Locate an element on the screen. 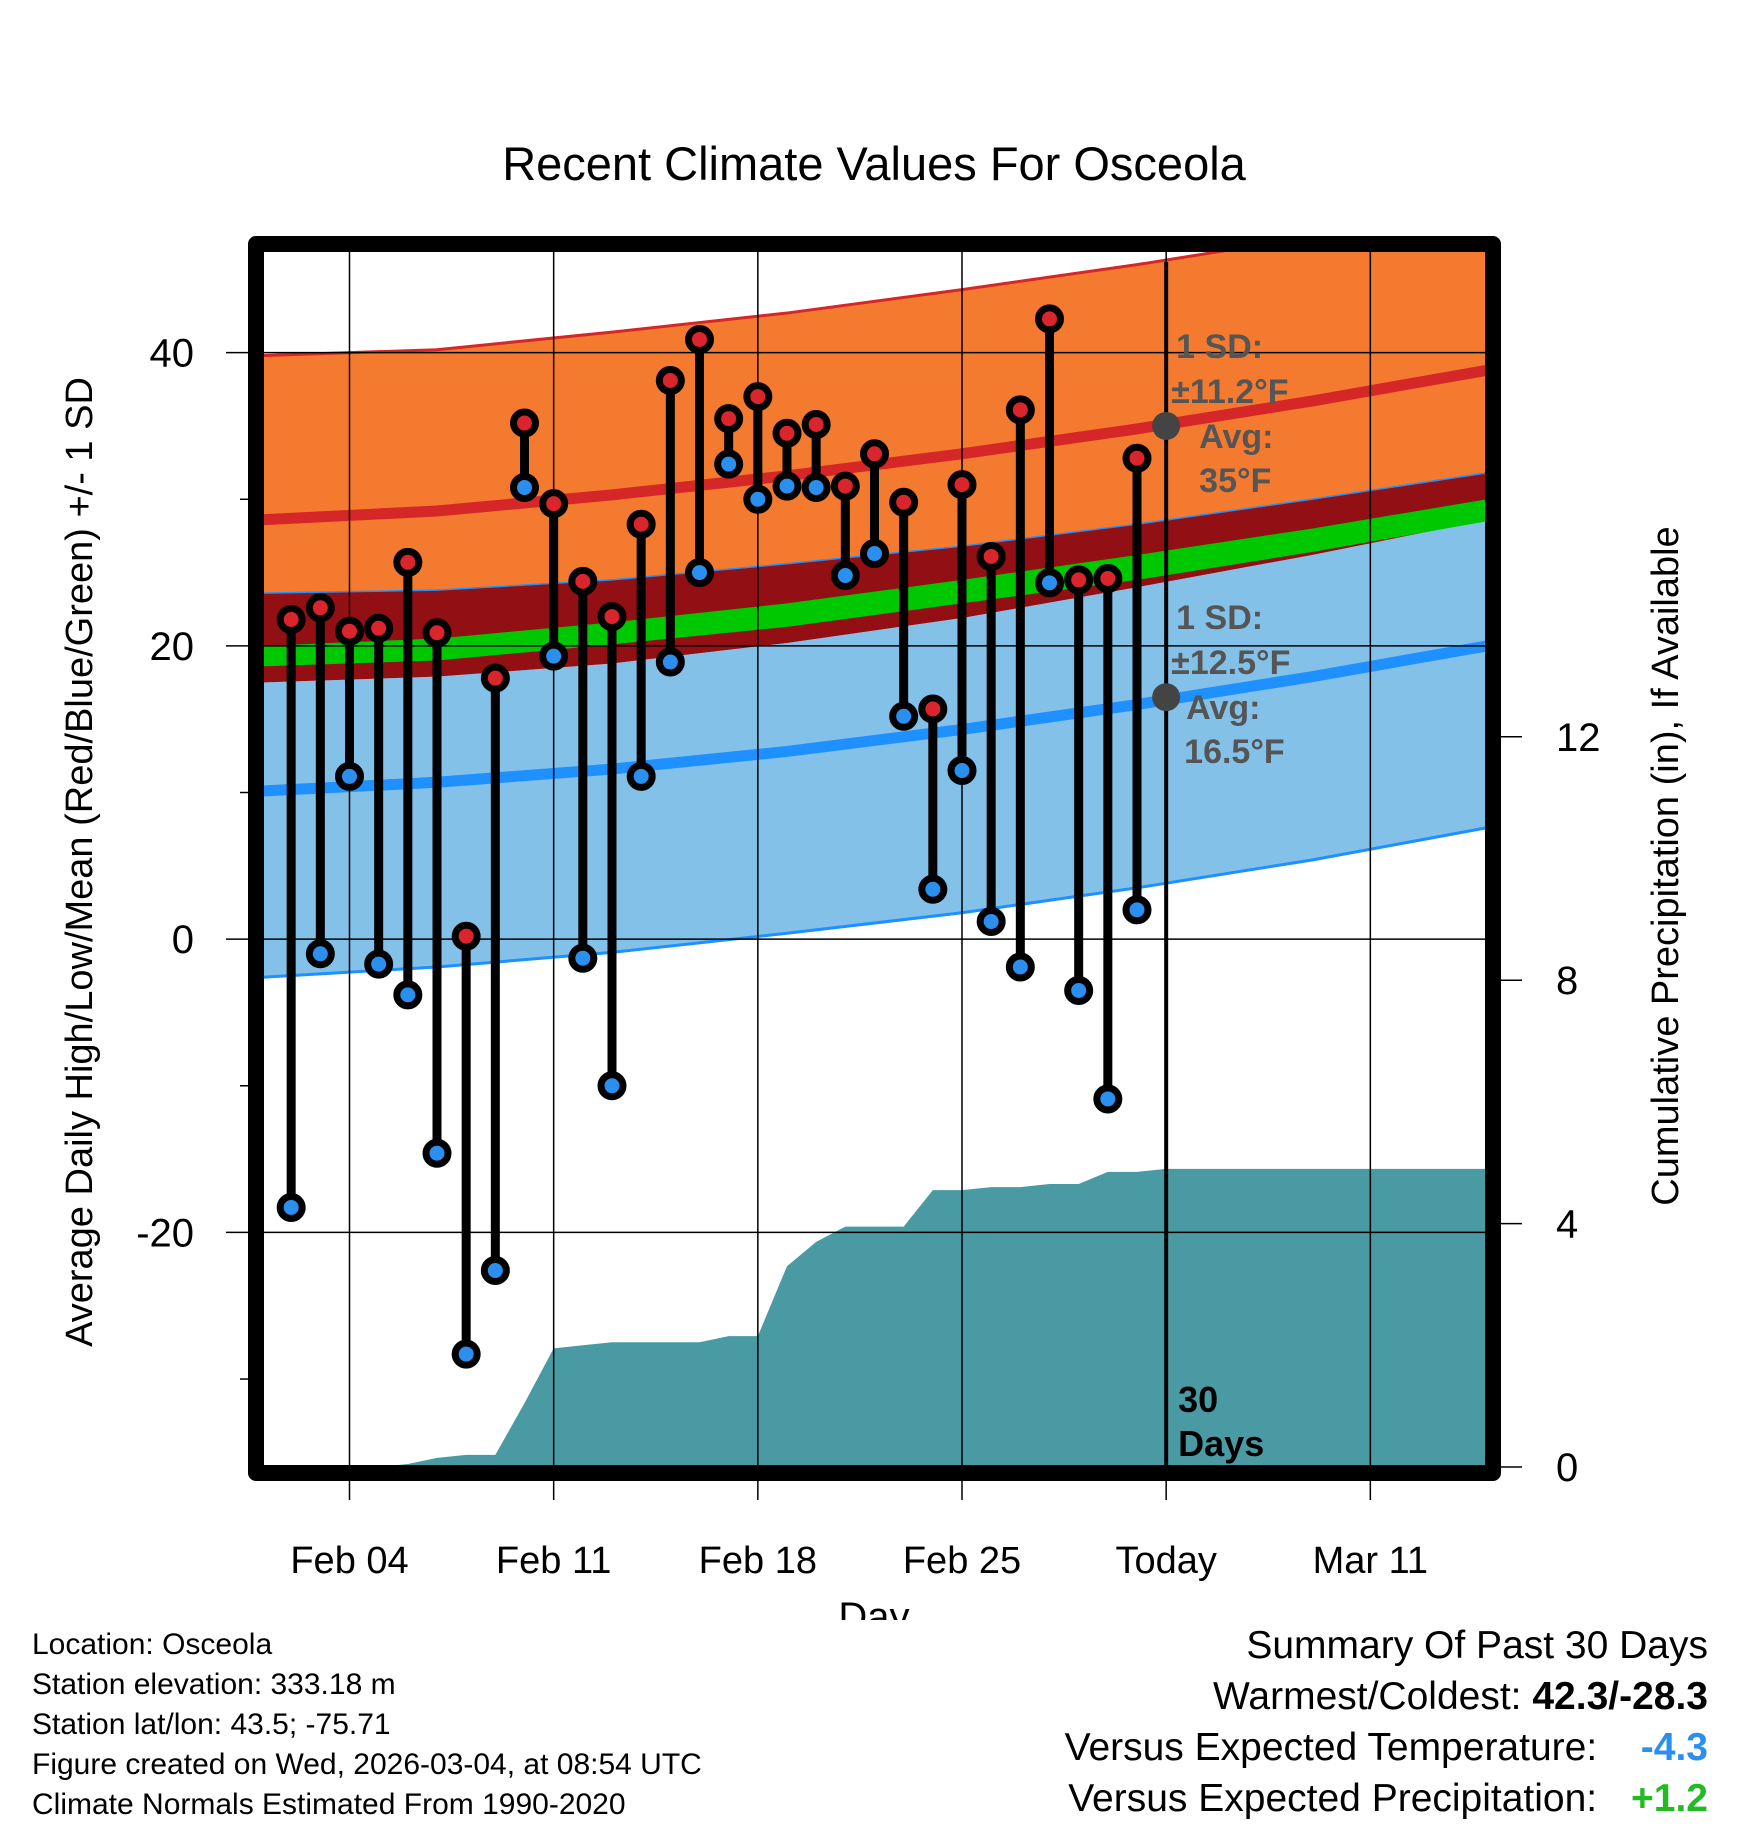  chart-title: Recent Climate Values For Osceola is located at coordinates (874, 163).